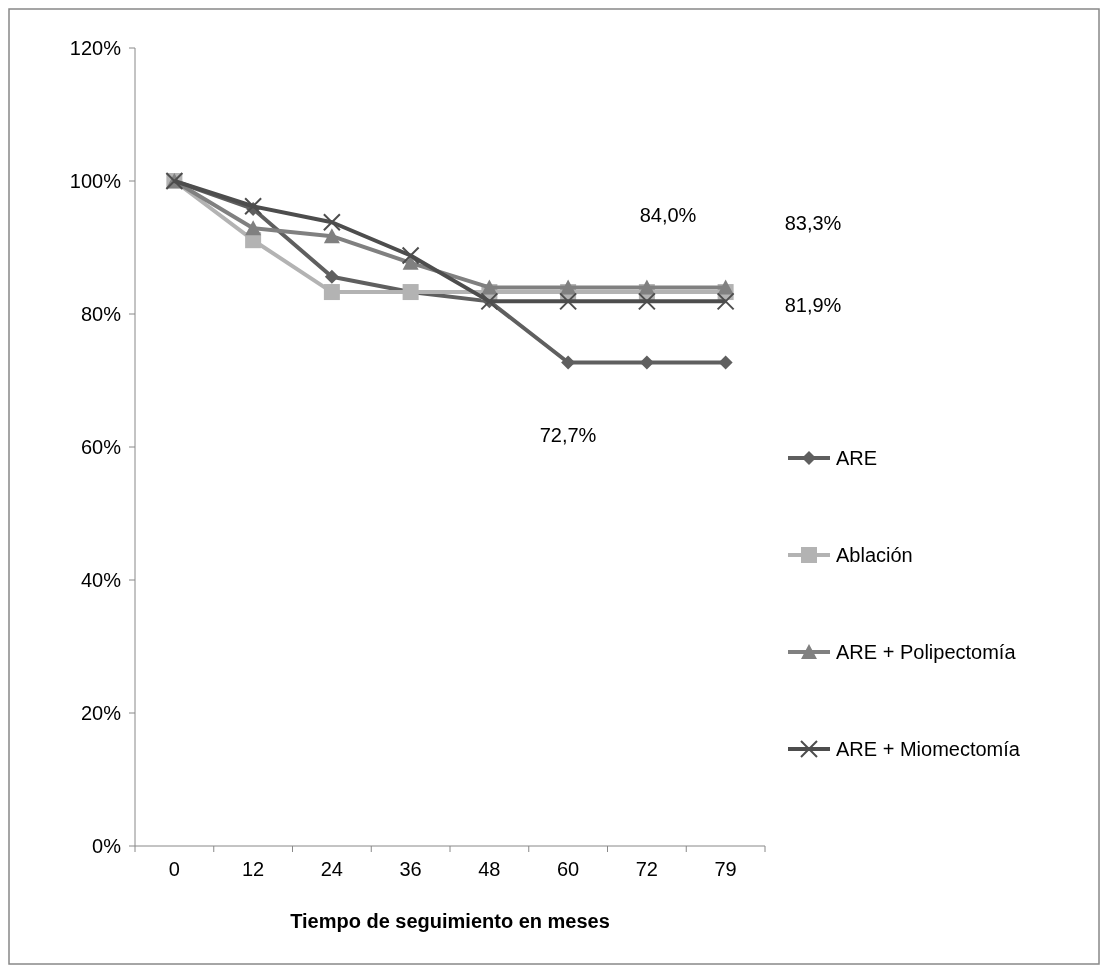 The height and width of the screenshot is (965, 1108). Describe the element at coordinates (107, 846) in the screenshot. I see `y-tick-label: 0%` at that location.